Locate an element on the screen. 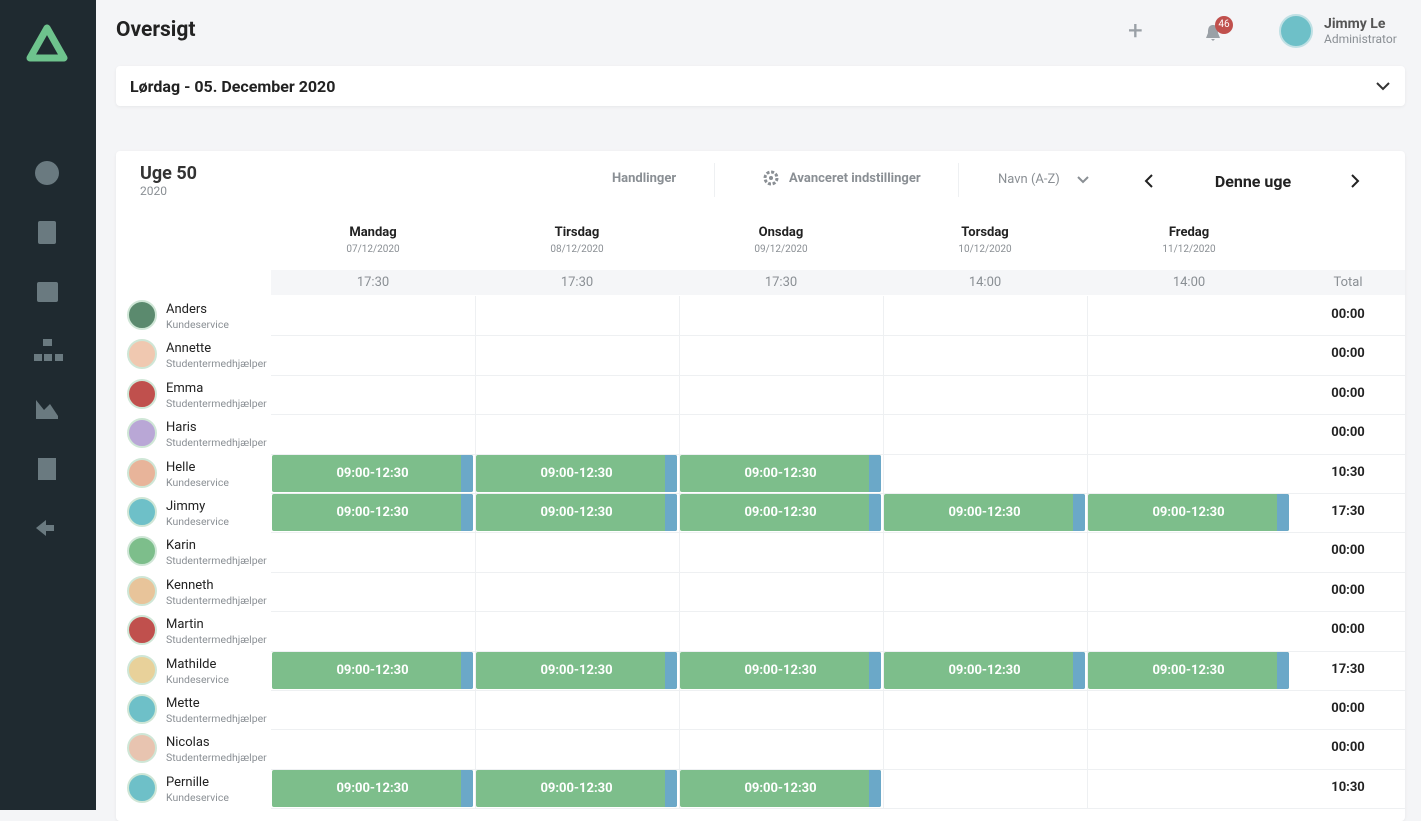 The width and height of the screenshot is (1421, 821). employee-name: Martin is located at coordinates (185, 625).